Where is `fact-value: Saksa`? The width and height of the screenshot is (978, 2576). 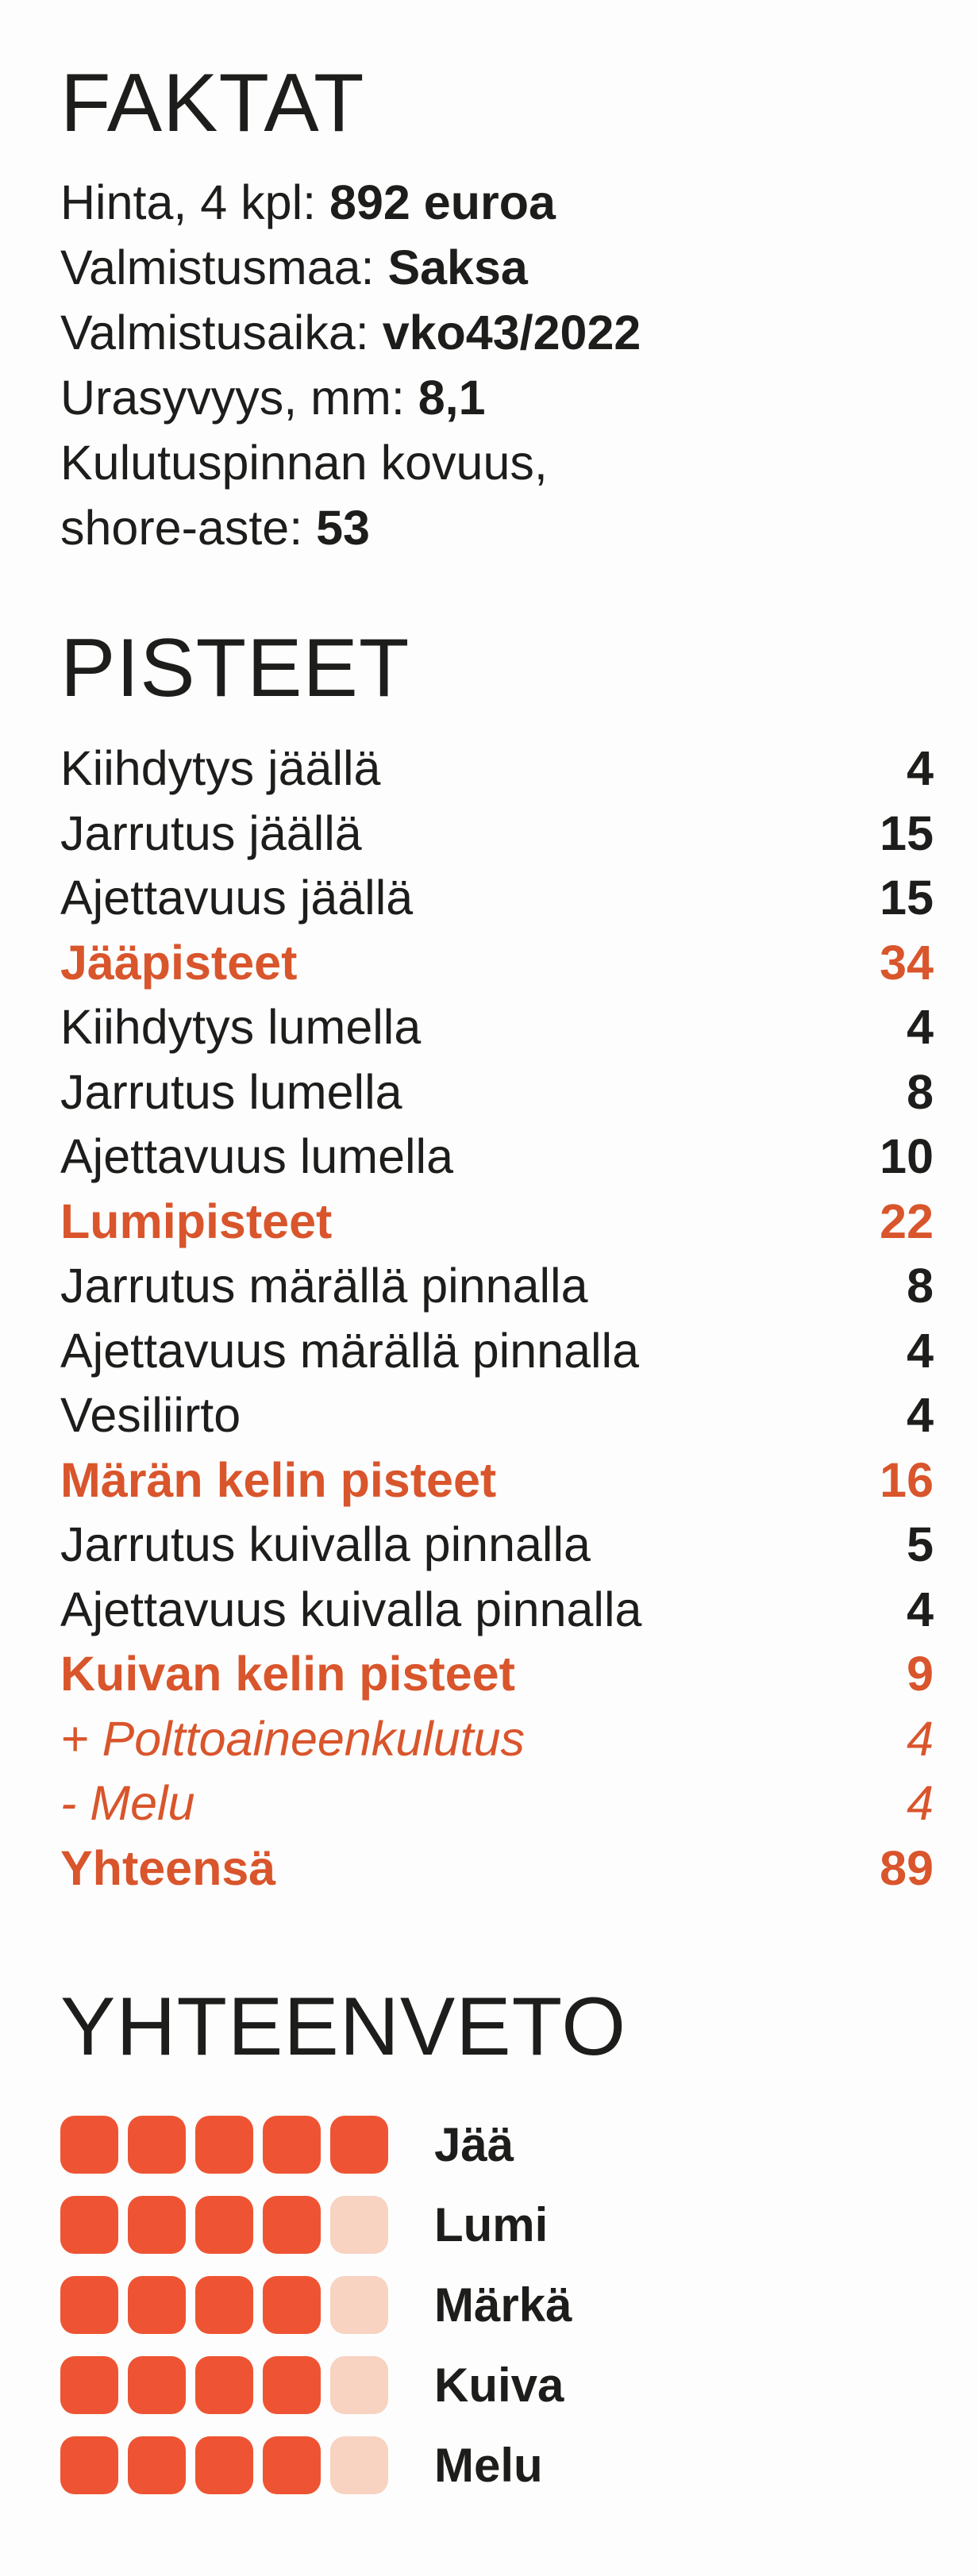
fact-value: Saksa is located at coordinates (457, 267).